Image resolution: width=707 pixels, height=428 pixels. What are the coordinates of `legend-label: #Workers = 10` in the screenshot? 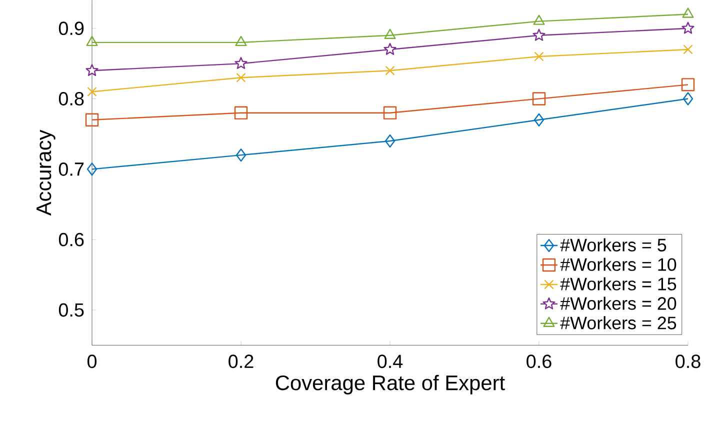 It's located at (618, 264).